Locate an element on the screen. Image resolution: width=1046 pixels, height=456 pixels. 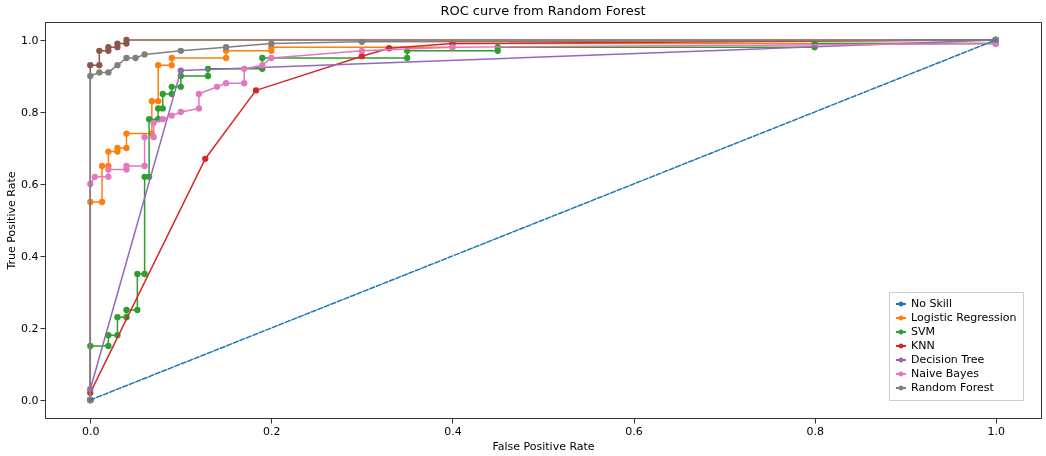
legend-label: KNN is located at coordinates (923, 345).